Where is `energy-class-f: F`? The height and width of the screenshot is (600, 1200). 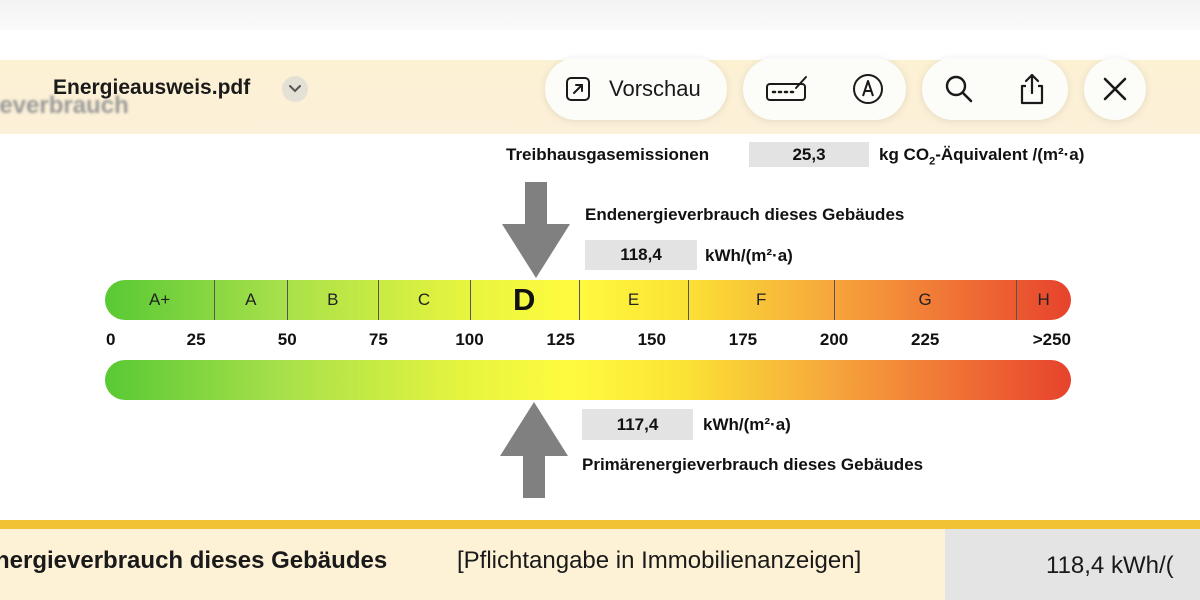 energy-class-f: F is located at coordinates (761, 299).